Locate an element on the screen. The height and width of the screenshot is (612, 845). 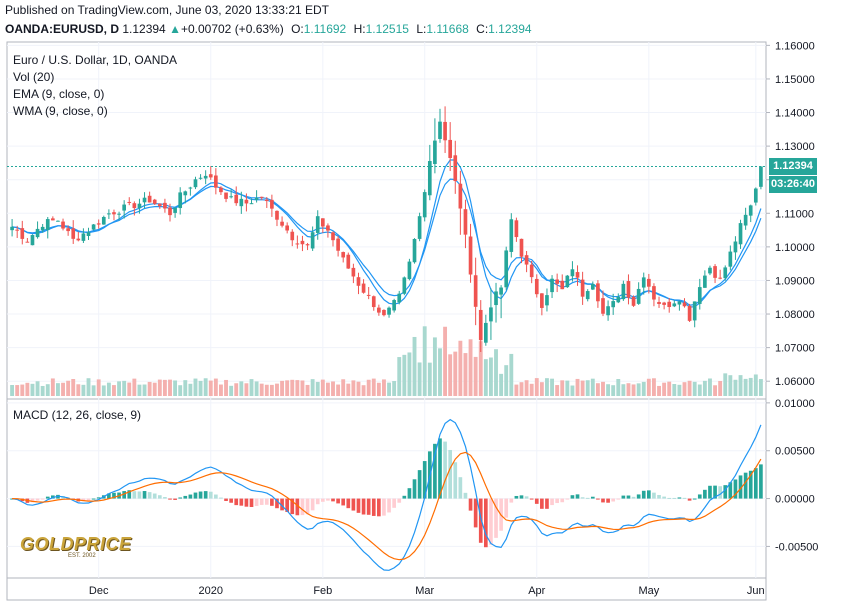
price-tick-label: 1.09000 is located at coordinates (795, 281).